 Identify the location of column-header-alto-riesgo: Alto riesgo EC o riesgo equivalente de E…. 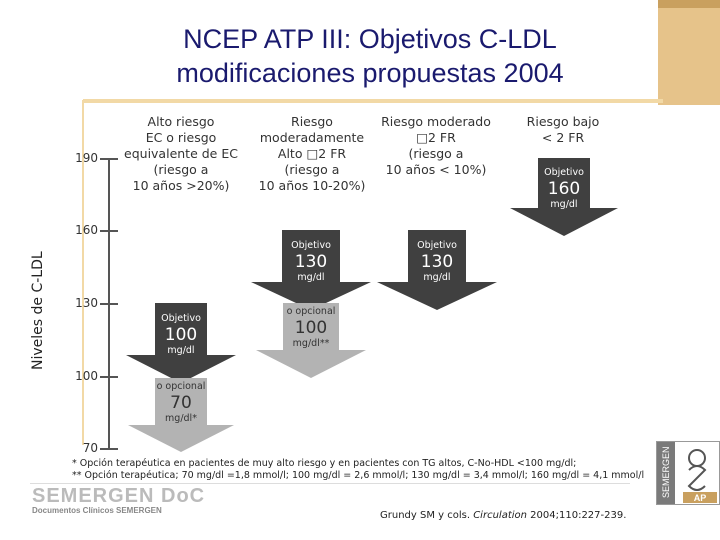
(181, 154).